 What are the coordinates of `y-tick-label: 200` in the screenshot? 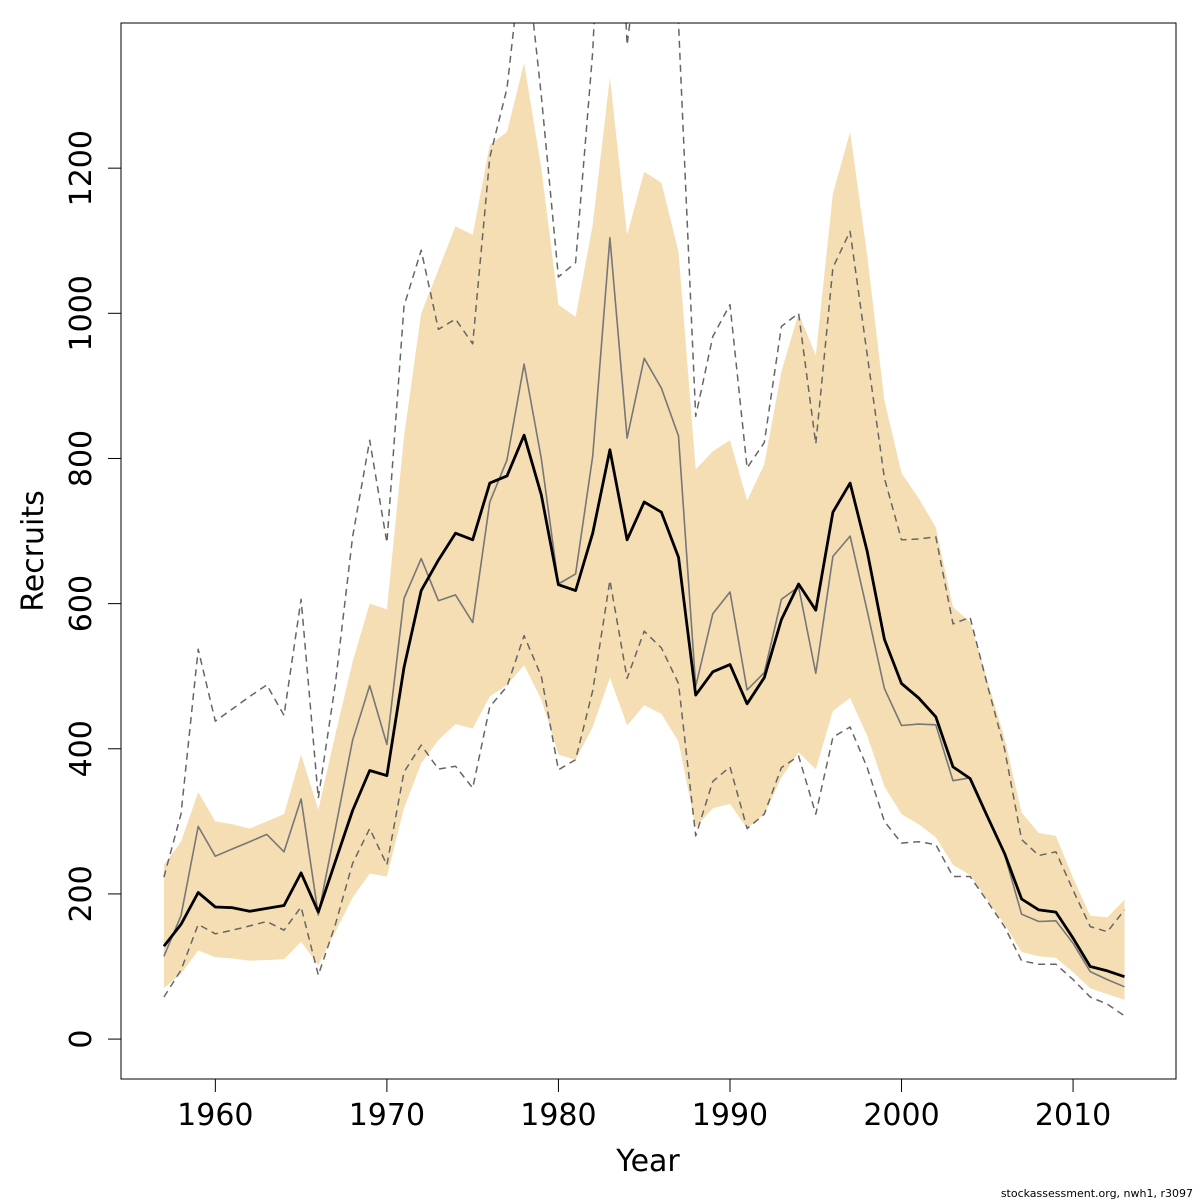 It's located at (81, 893).